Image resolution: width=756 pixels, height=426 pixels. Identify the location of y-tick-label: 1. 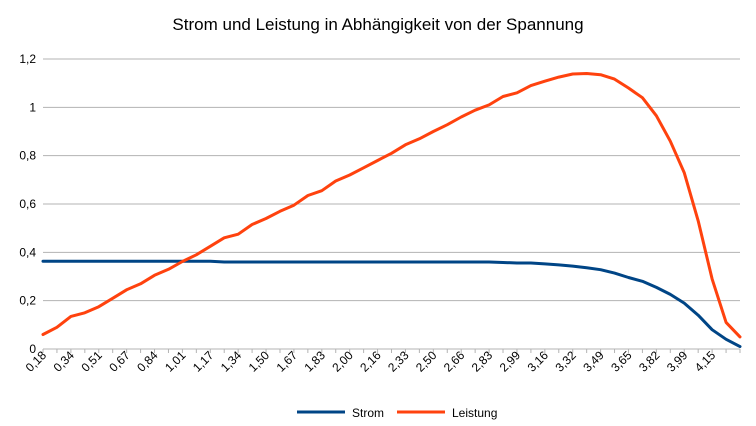
(32, 107).